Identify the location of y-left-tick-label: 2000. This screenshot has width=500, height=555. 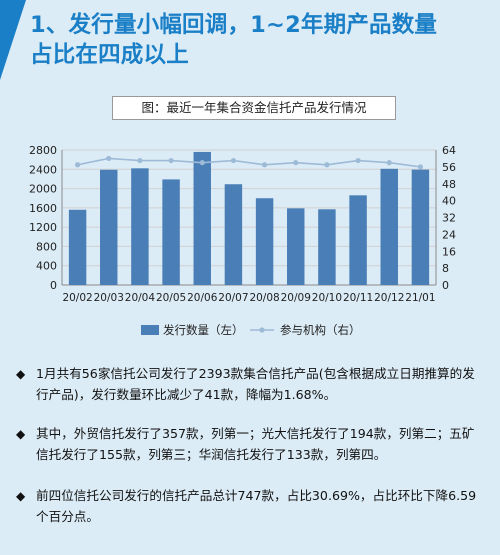
(43, 189).